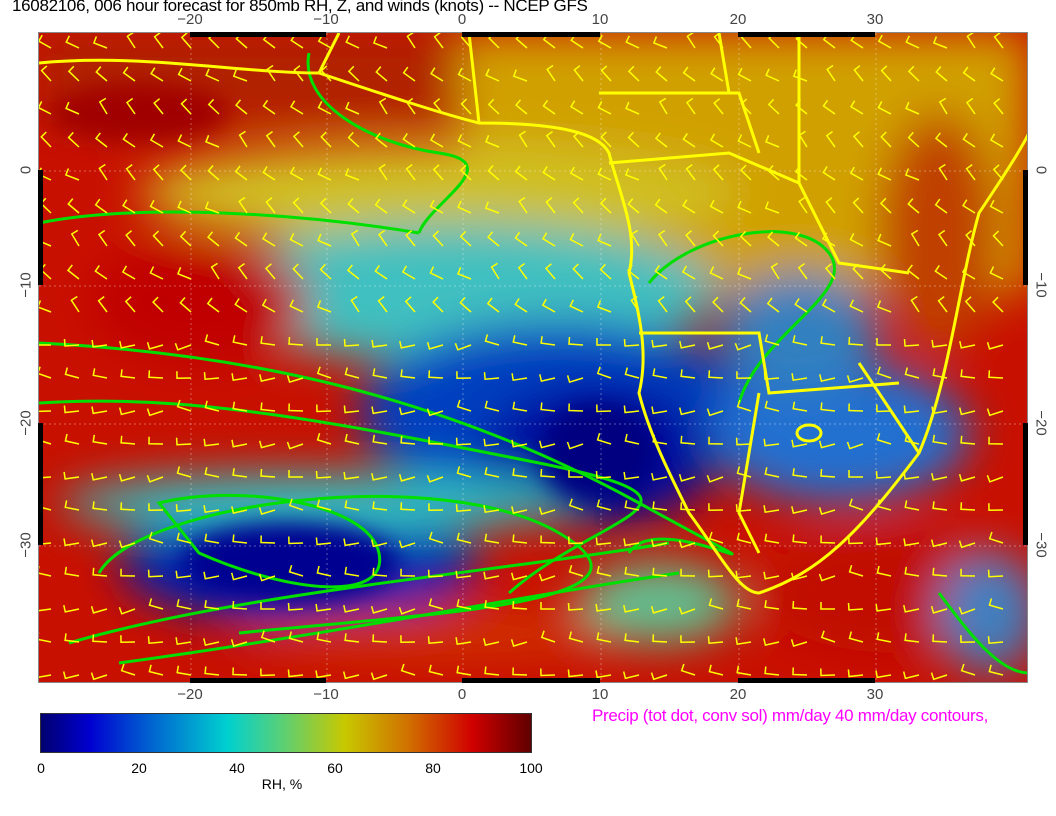 This screenshot has width=1056, height=816. Describe the element at coordinates (326, 694) in the screenshot. I see `lon-tick: −10` at that location.